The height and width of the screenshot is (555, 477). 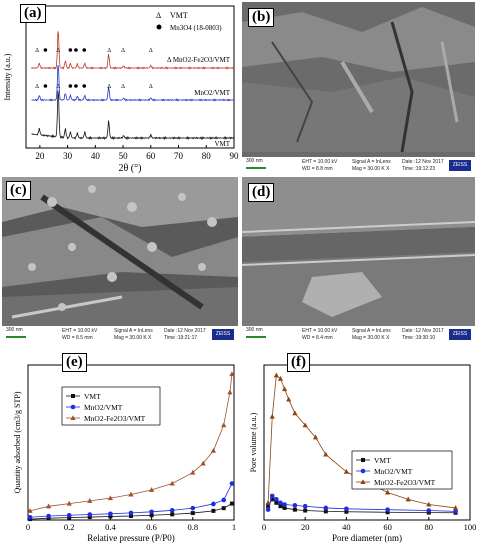 I want to click on sem-image-c, so click(x=120, y=260).